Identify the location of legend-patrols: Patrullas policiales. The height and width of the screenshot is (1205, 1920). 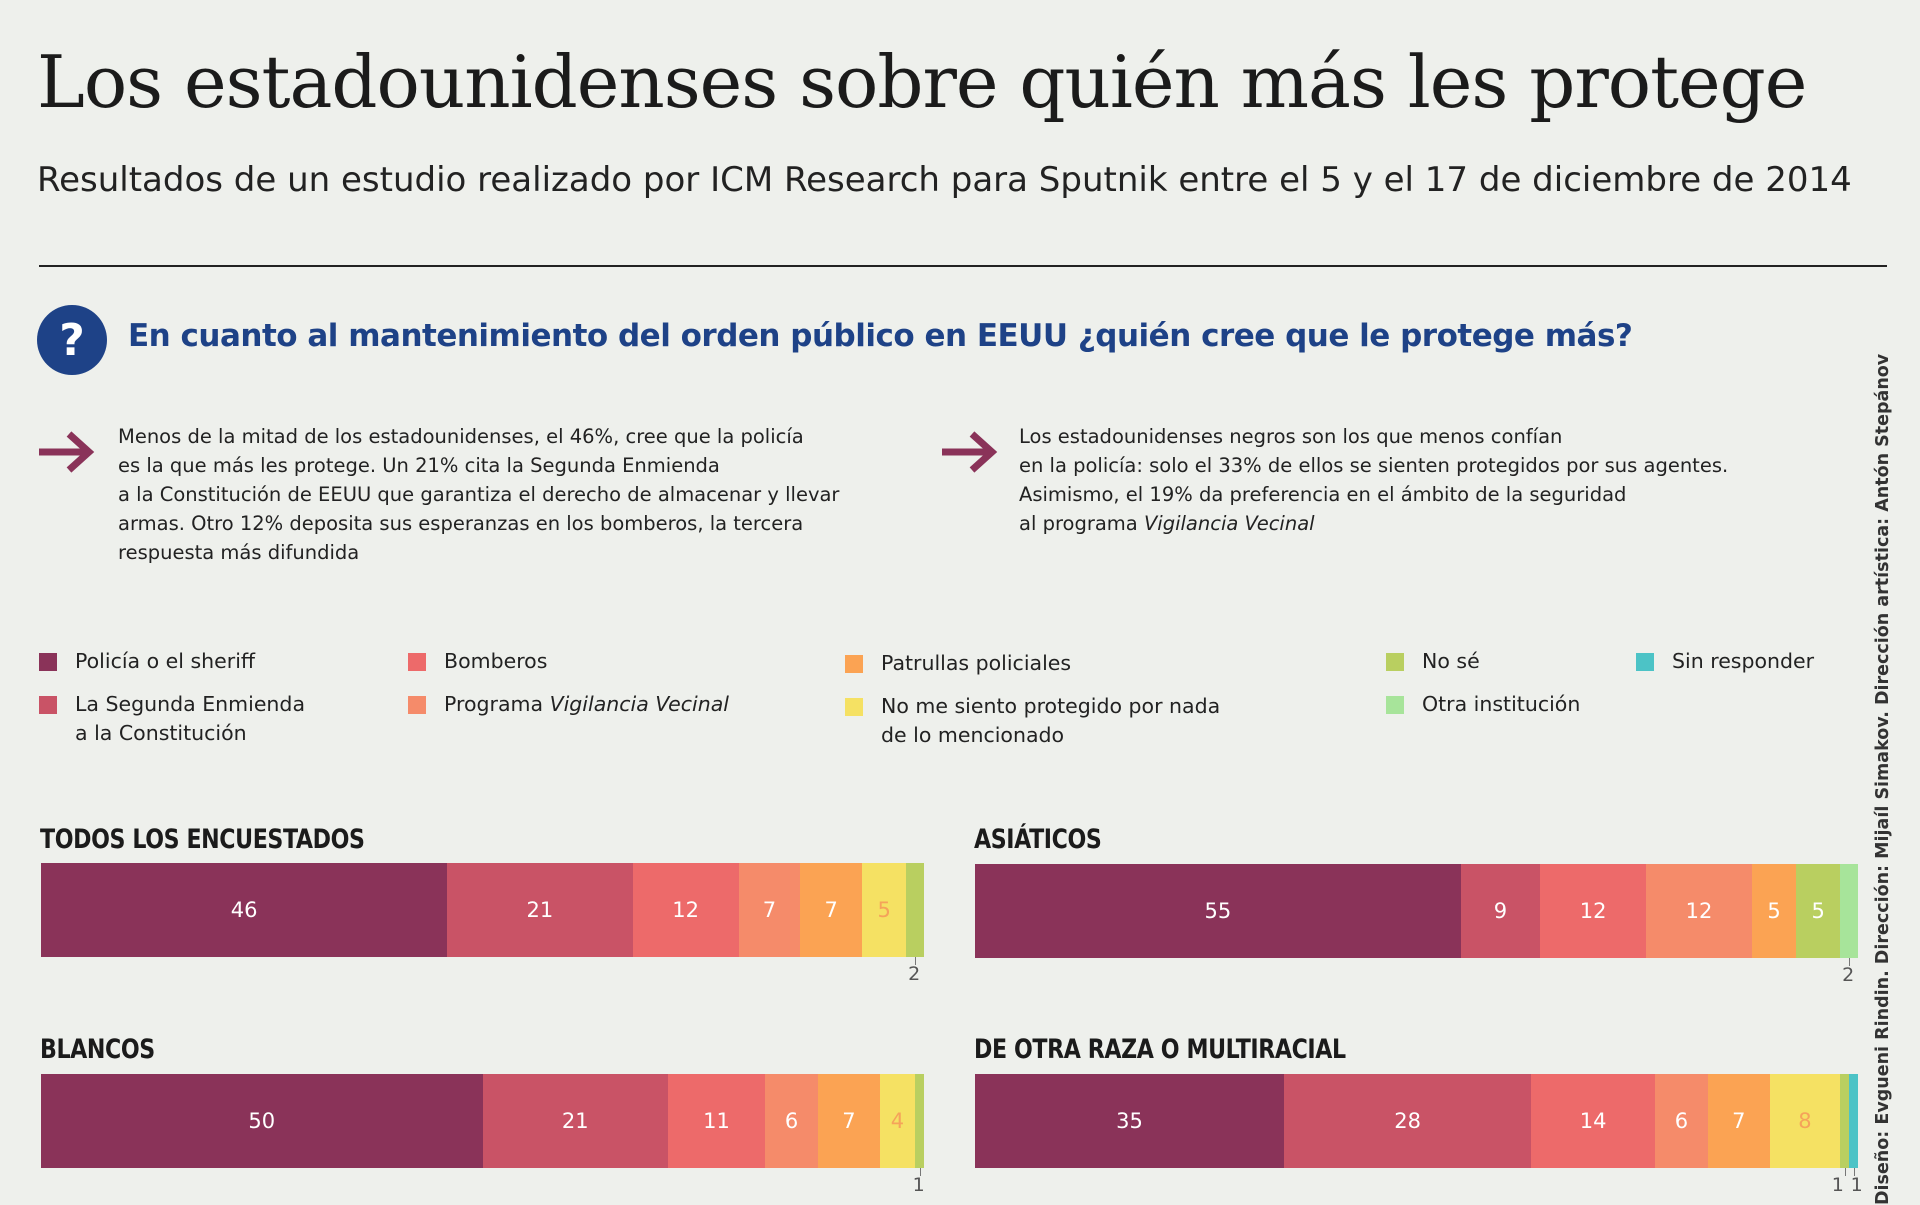
(958, 663).